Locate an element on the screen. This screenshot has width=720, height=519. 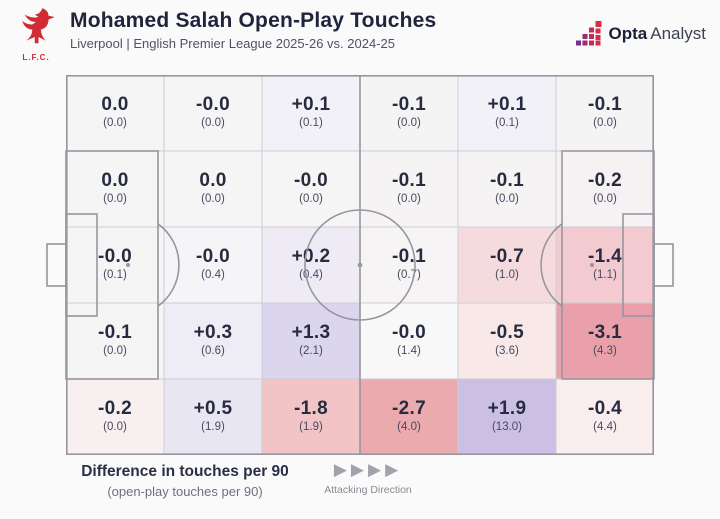
cell-diff-value: -0.7 is located at coordinates (507, 257).